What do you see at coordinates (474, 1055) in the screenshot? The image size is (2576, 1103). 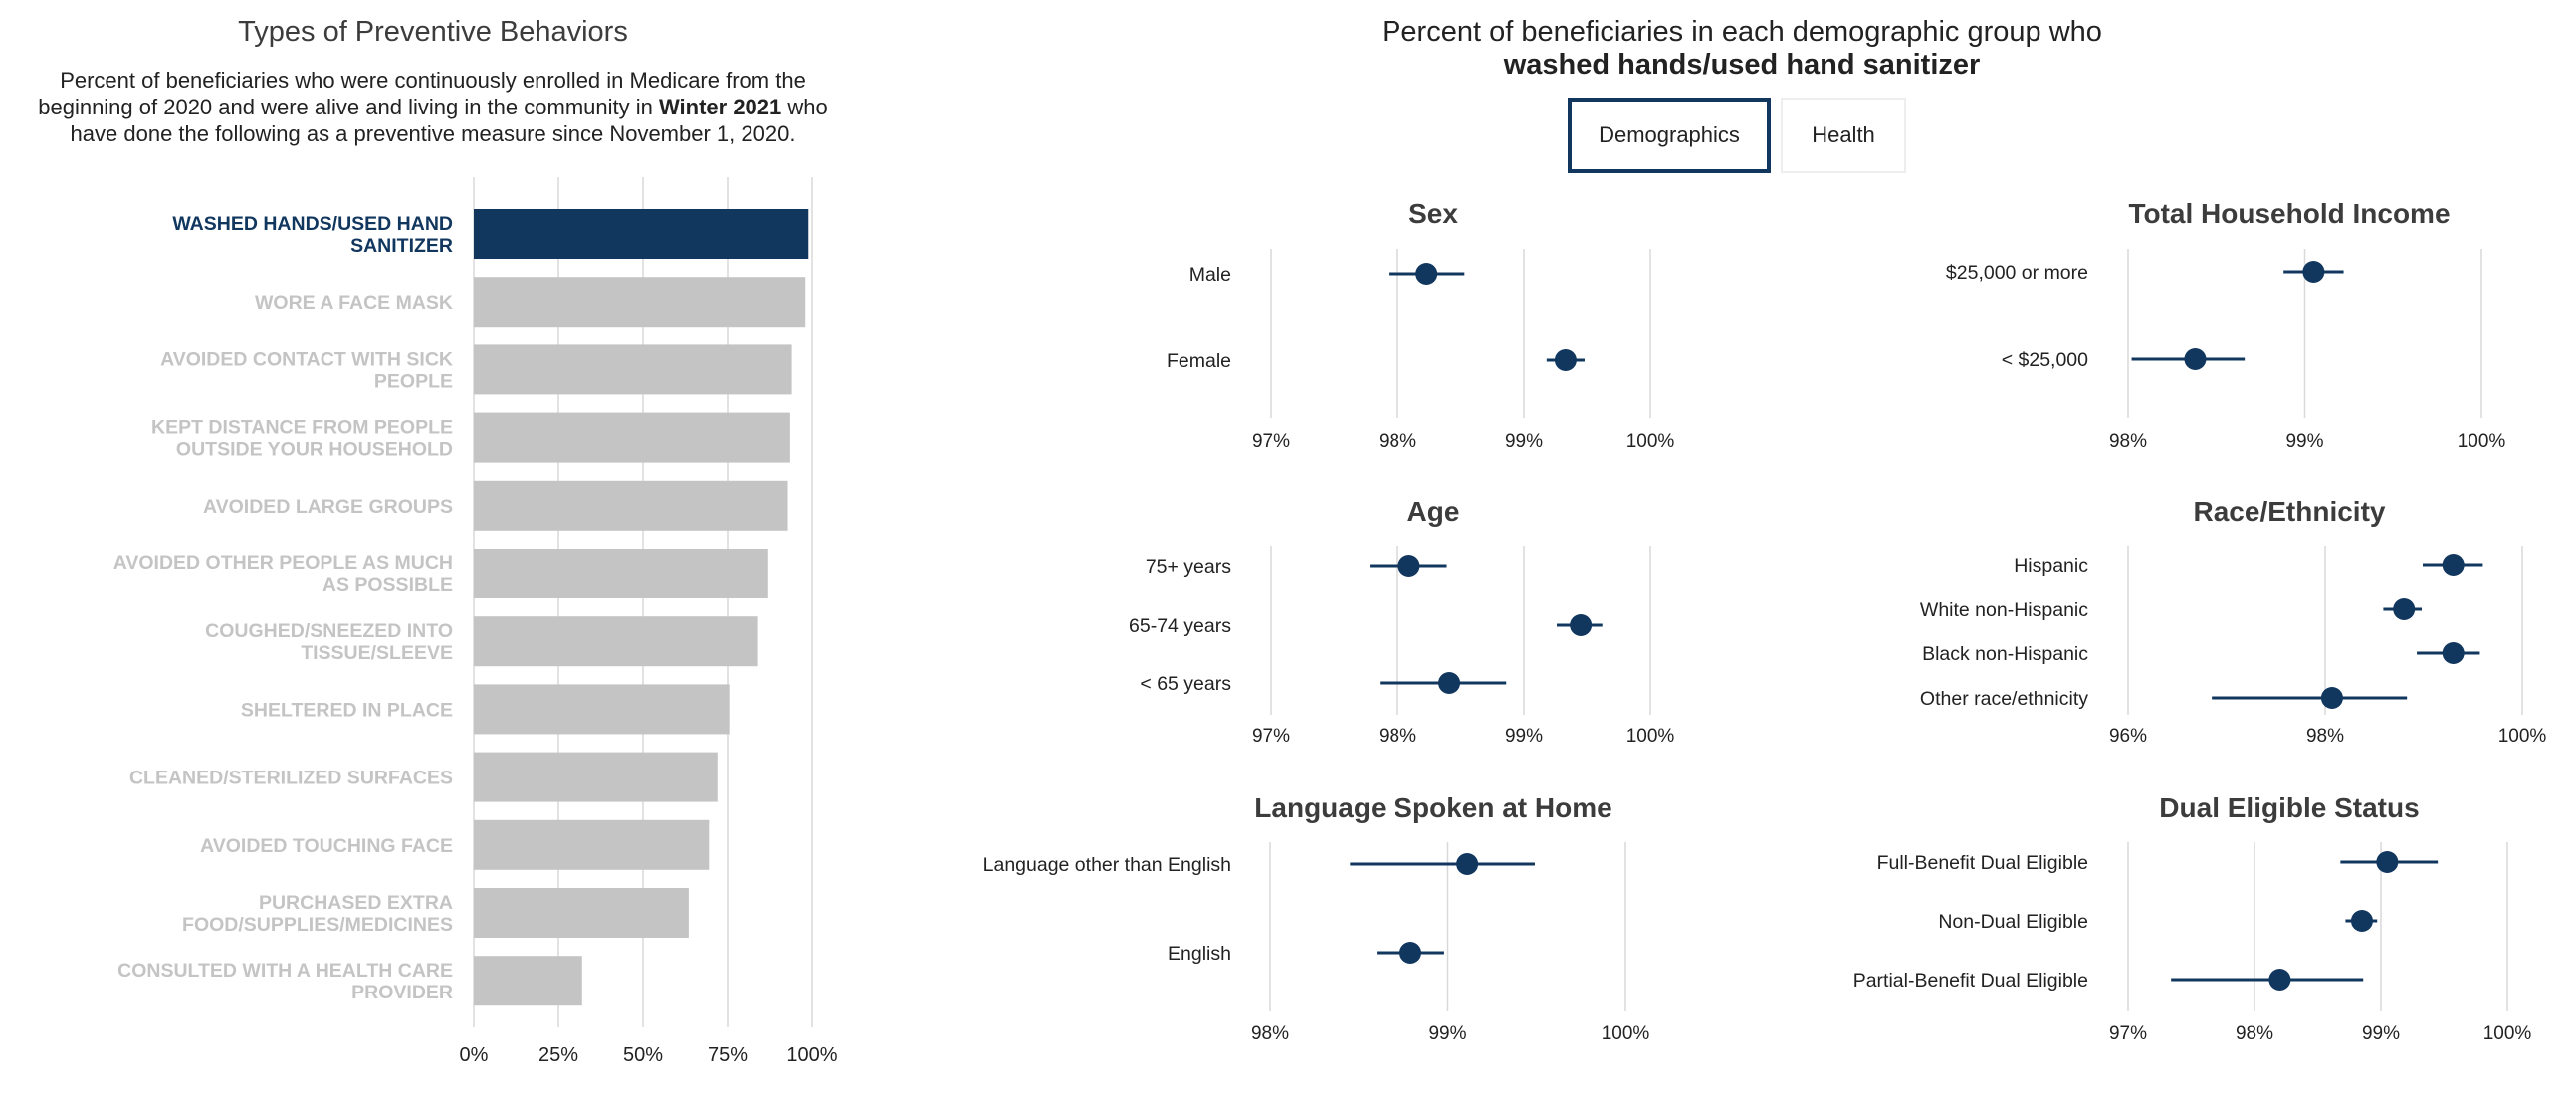 I see `bar-x-tick-label: 0%` at bounding box center [474, 1055].